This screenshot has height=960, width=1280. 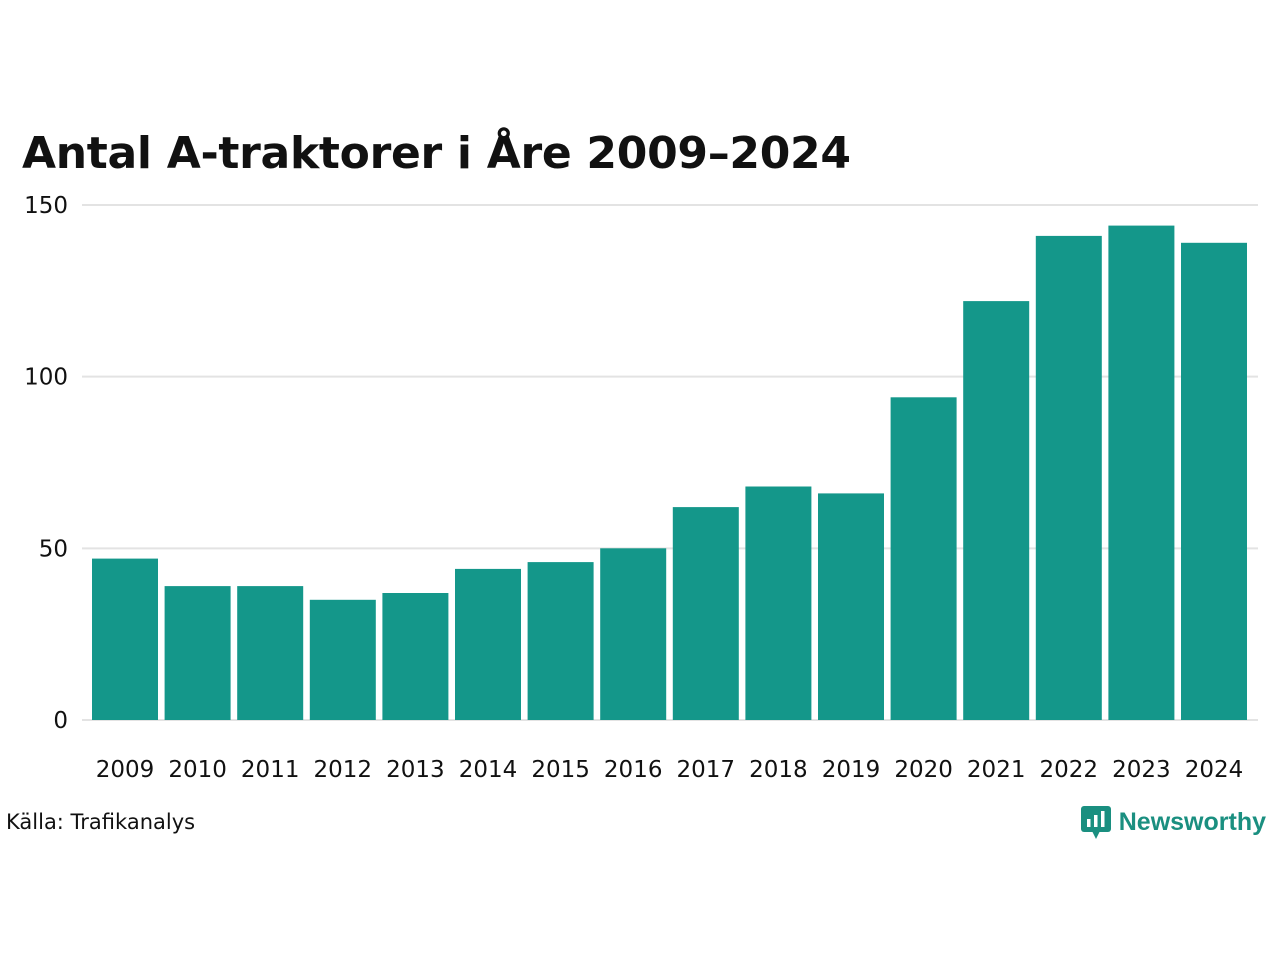 What do you see at coordinates (923, 558) in the screenshot?
I see `bar-2020` at bounding box center [923, 558].